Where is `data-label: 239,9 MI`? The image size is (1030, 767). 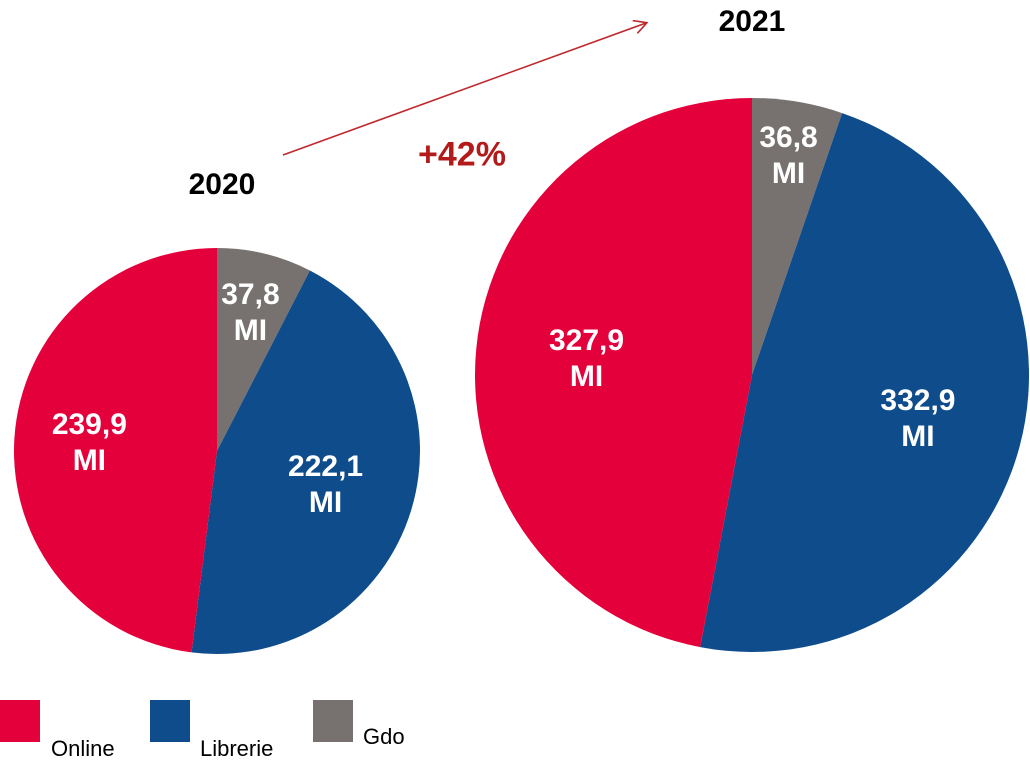 data-label: 239,9 MI is located at coordinates (89, 442).